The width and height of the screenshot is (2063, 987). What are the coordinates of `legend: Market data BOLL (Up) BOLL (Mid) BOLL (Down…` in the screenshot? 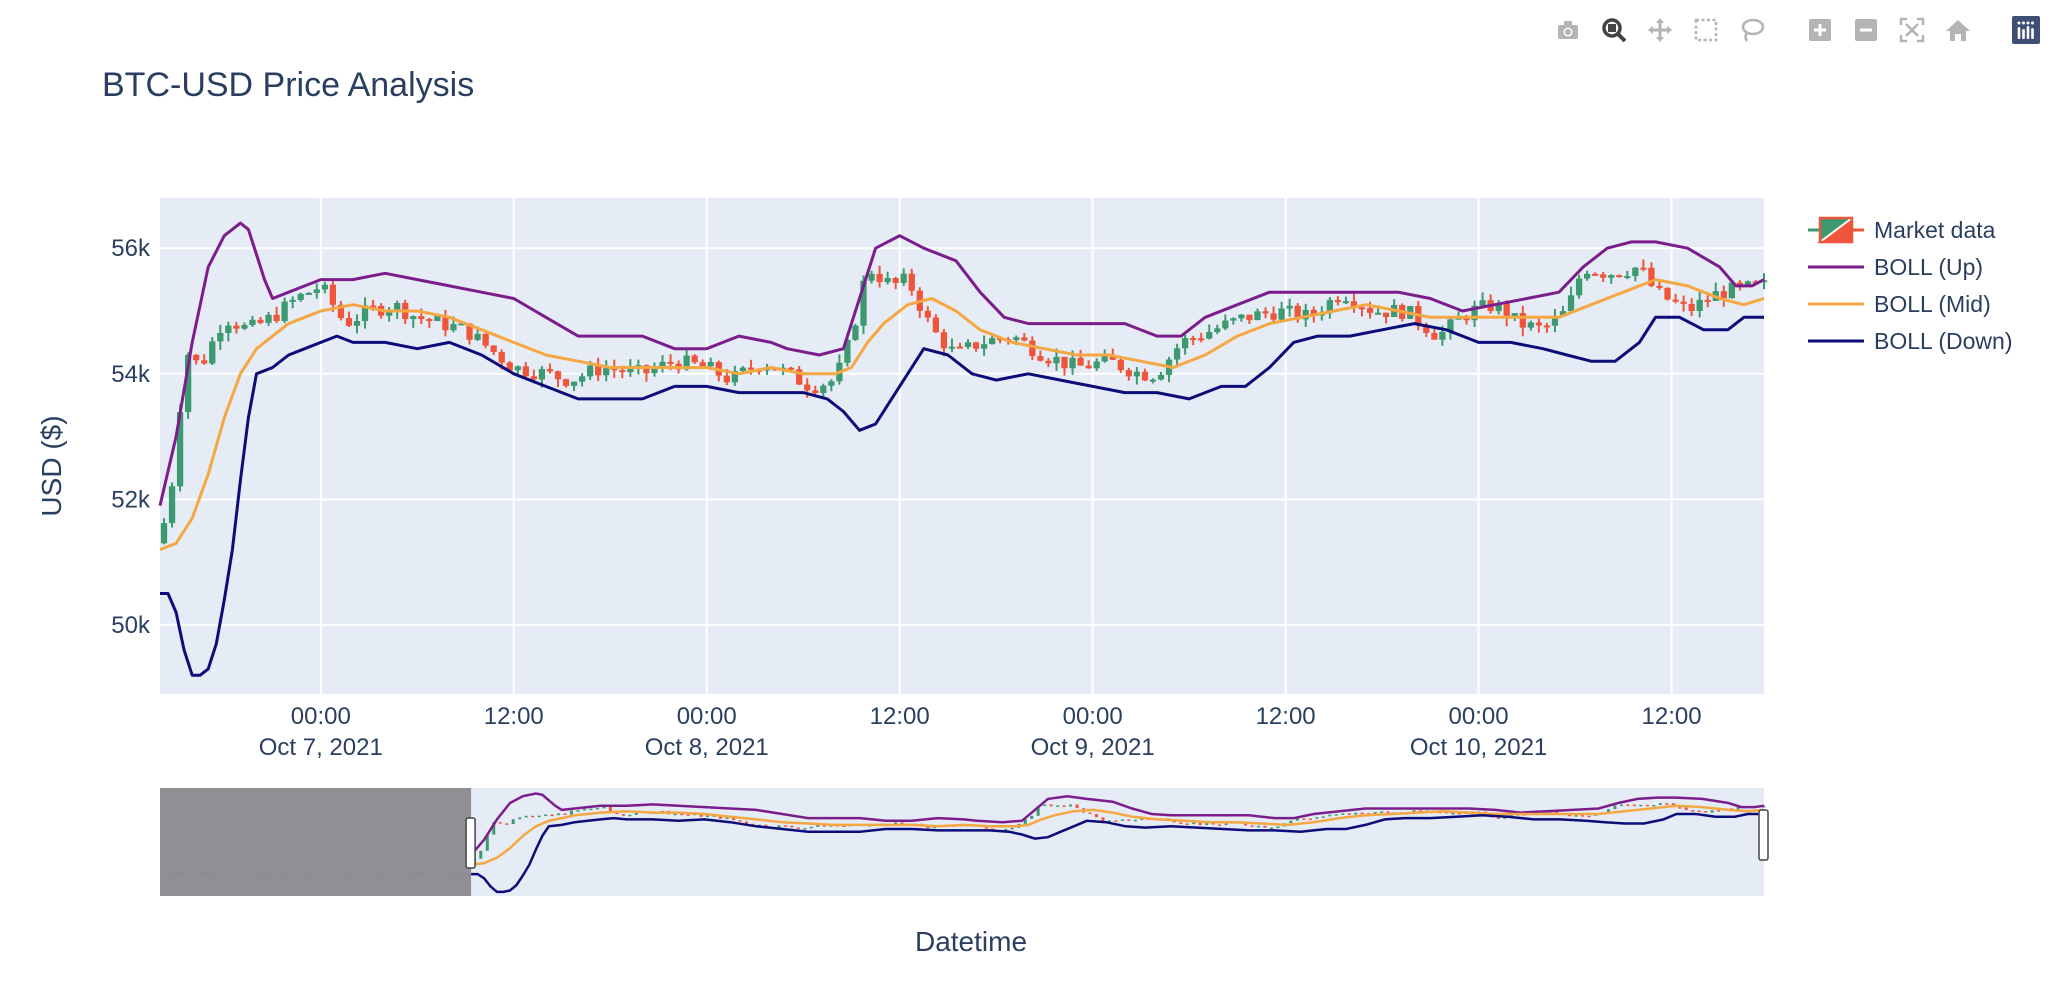 It's located at (1910, 285).